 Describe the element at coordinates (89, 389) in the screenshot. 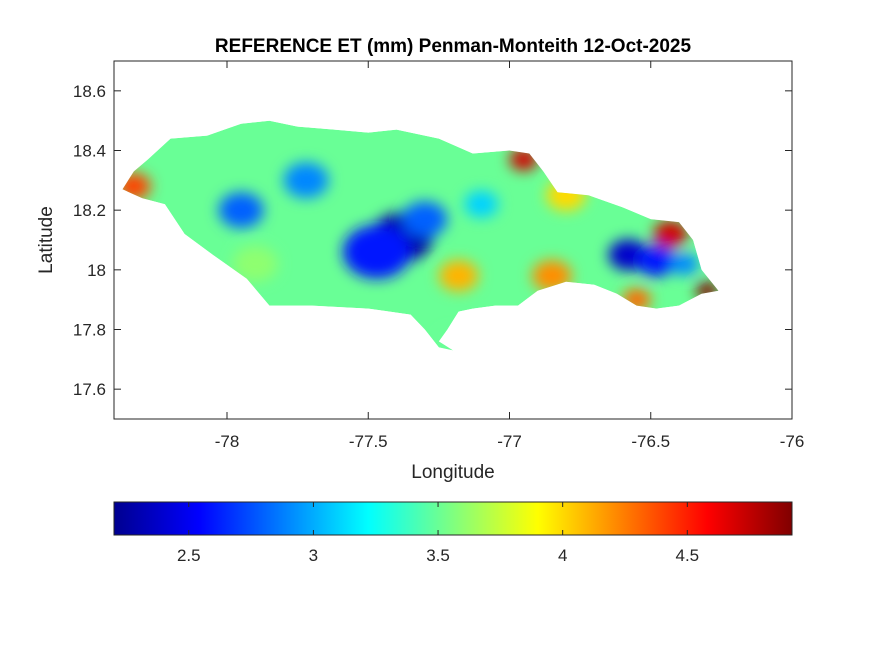

I see `y-tick-label: 17.6` at that location.